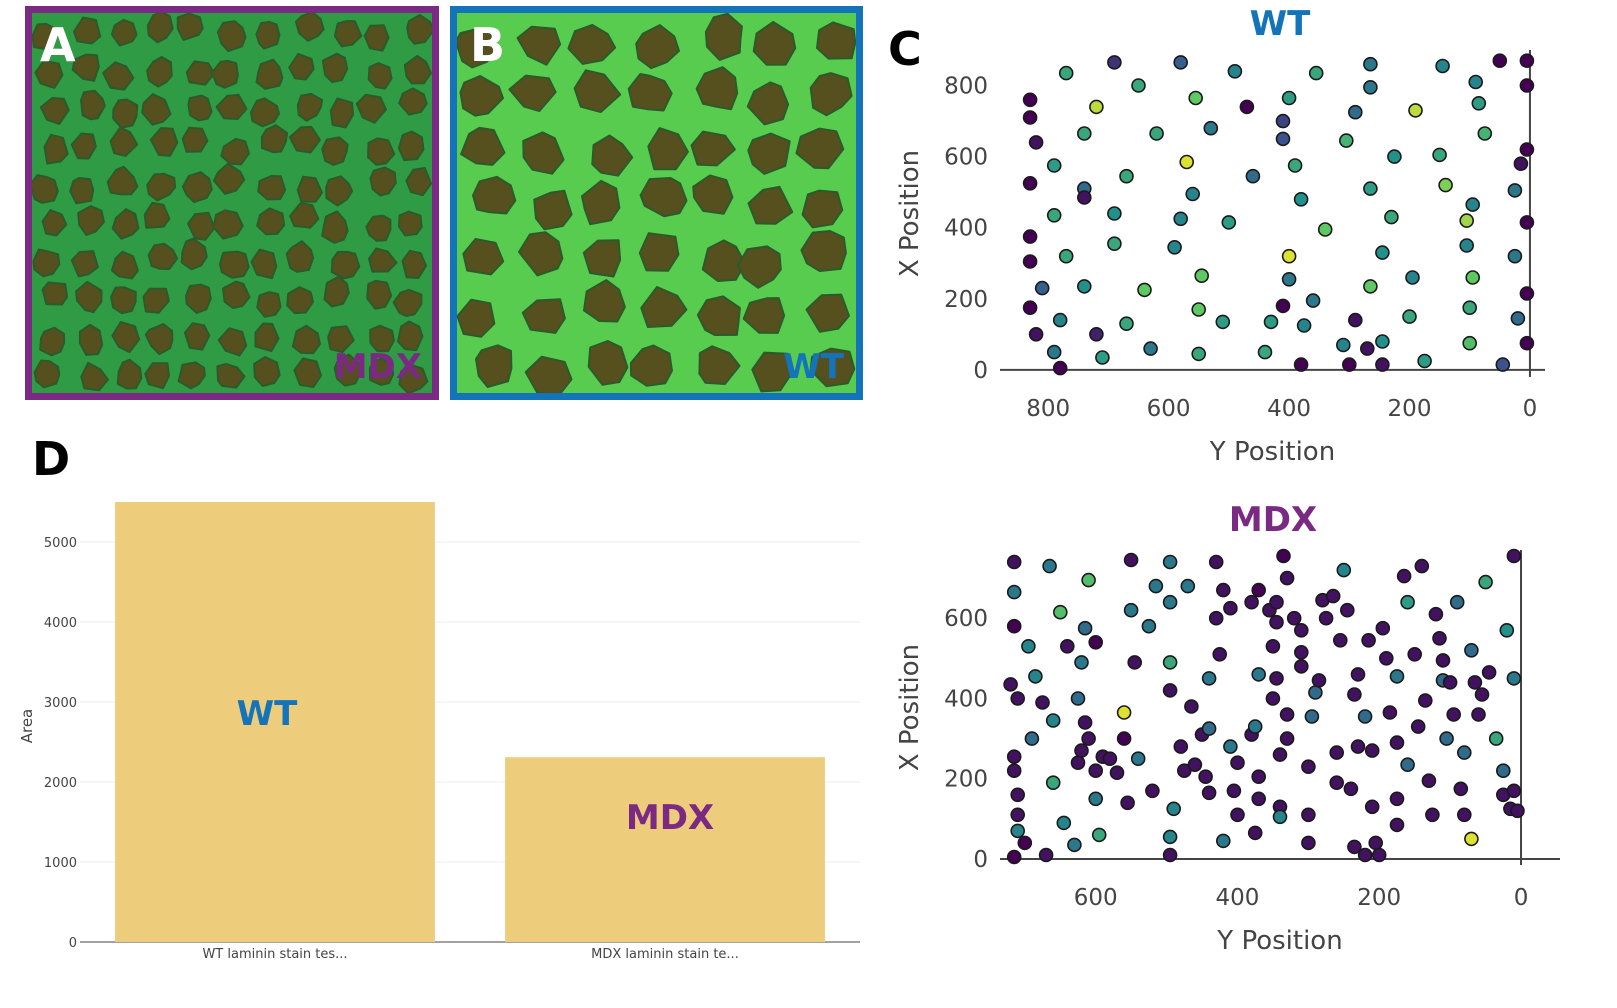 Image resolution: width=1617 pixels, height=1008 pixels. I want to click on y-tick-label: 200, so click(966, 300).